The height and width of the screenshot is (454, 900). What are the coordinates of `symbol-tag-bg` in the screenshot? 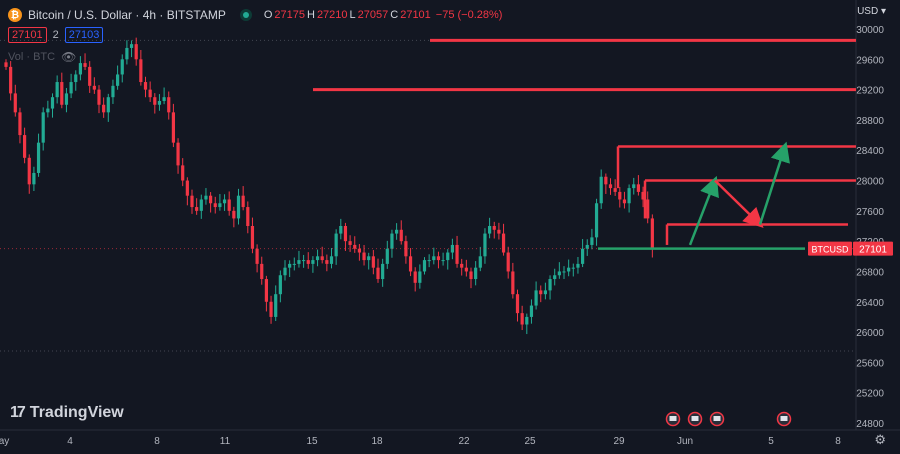 It's located at (830, 248).